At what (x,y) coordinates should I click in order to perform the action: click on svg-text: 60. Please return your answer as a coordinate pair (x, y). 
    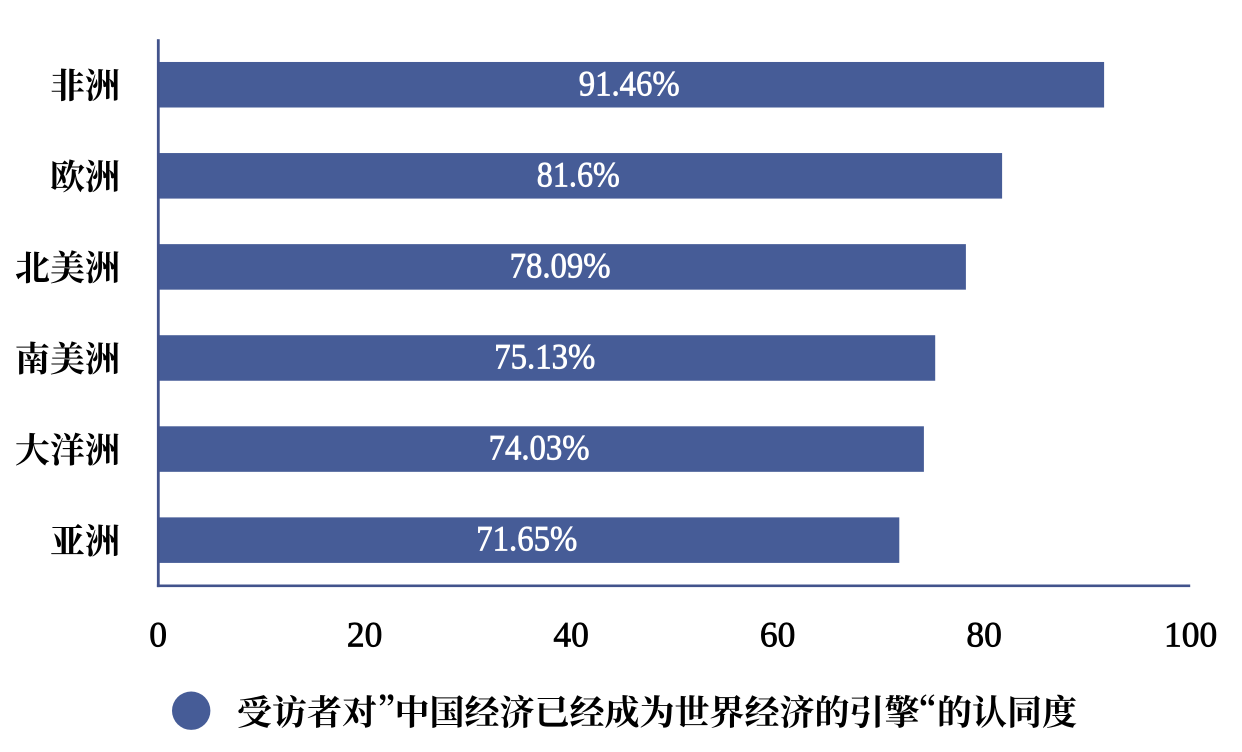
    Looking at the image, I should click on (778, 634).